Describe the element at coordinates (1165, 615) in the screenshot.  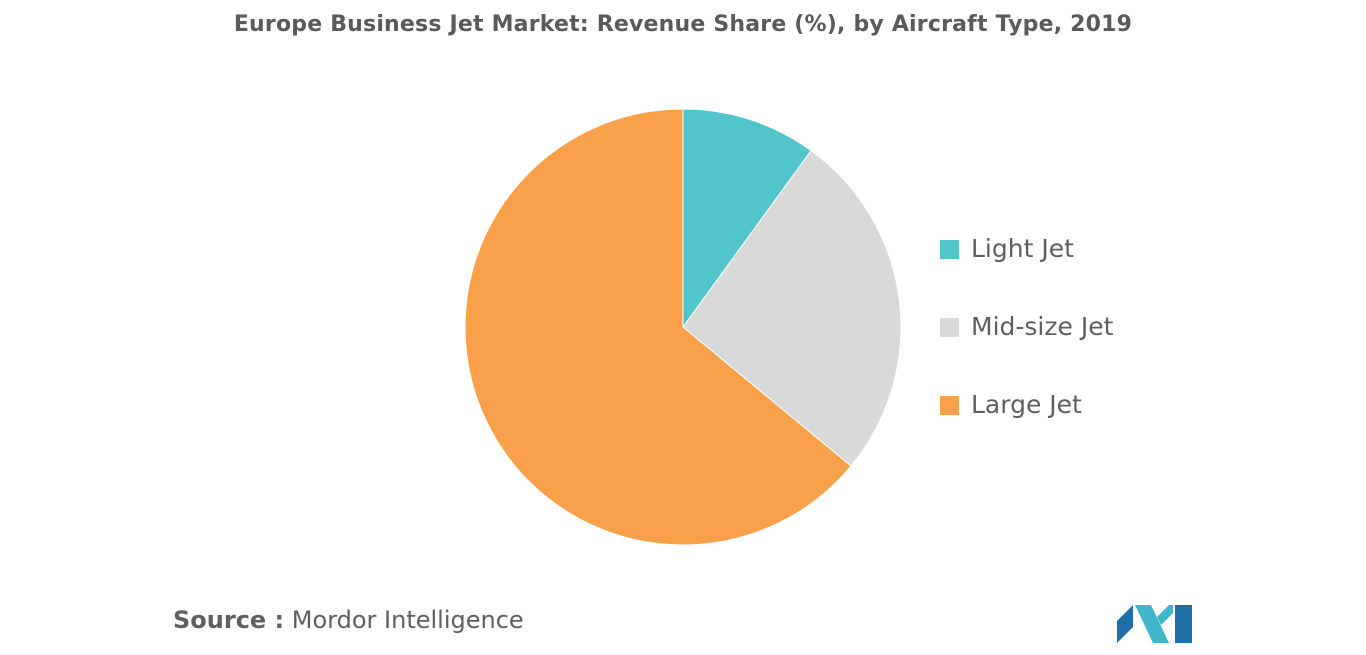
I see `logo-shape-right-stripe` at that location.